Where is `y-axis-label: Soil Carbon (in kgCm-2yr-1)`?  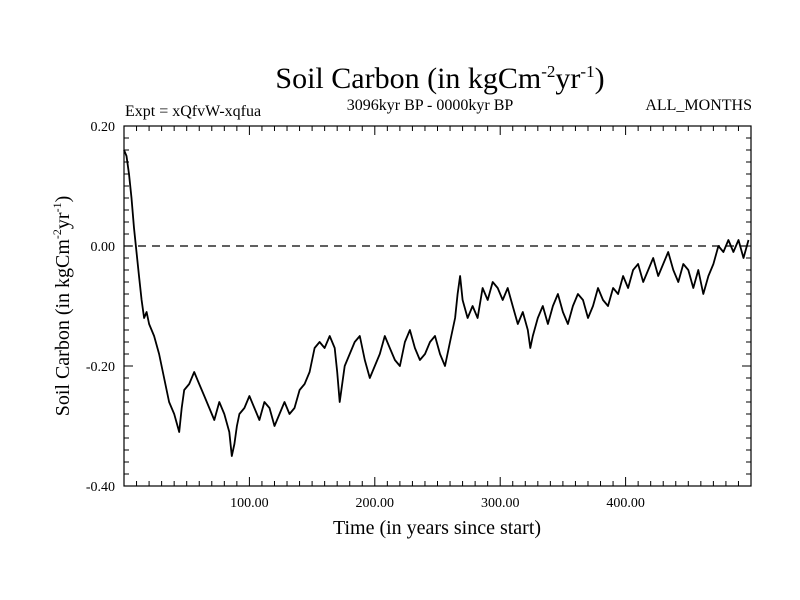
y-axis-label: Soil Carbon (in kgCm-2yr-1) is located at coordinates (62, 306).